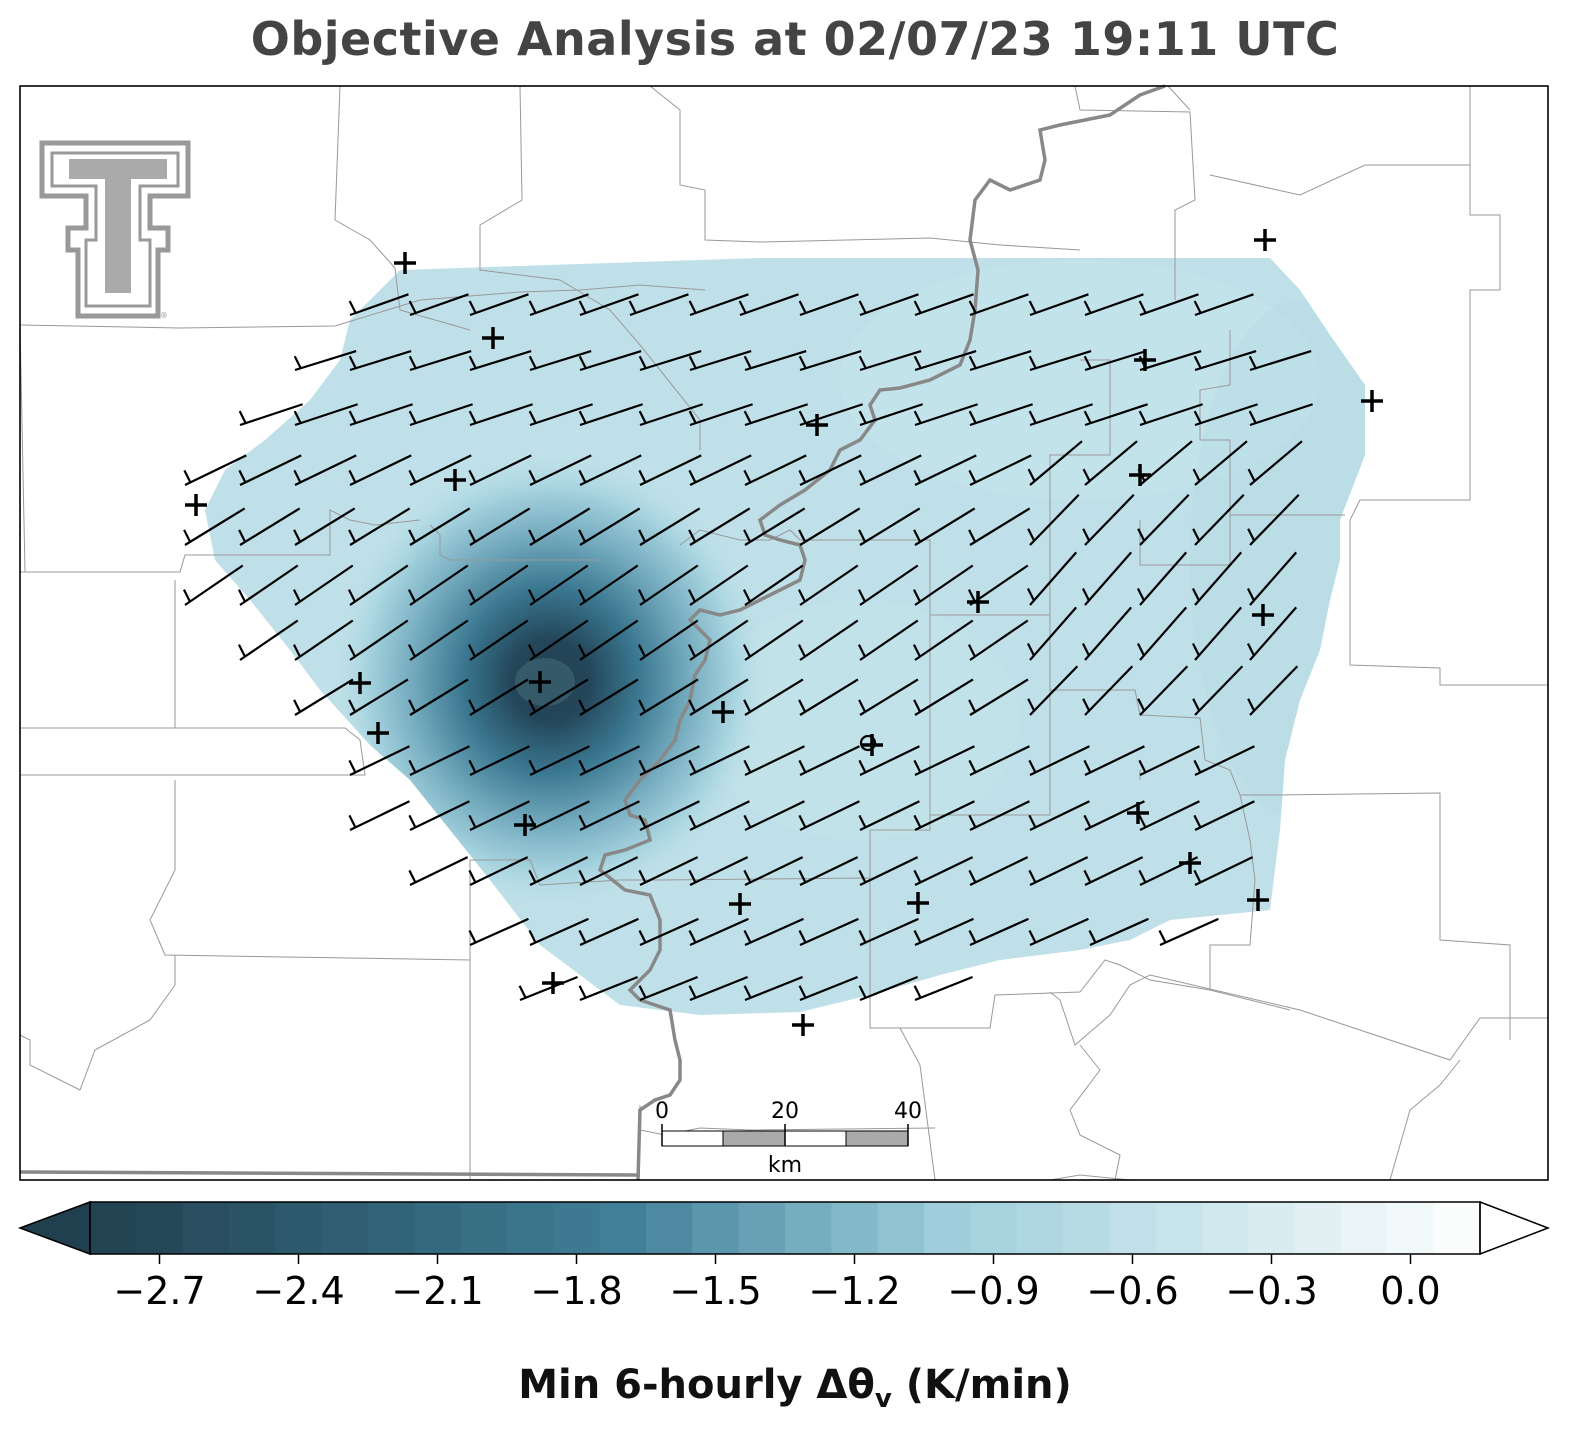  I want to click on colorbar-extend-low, so click(54, 1228).